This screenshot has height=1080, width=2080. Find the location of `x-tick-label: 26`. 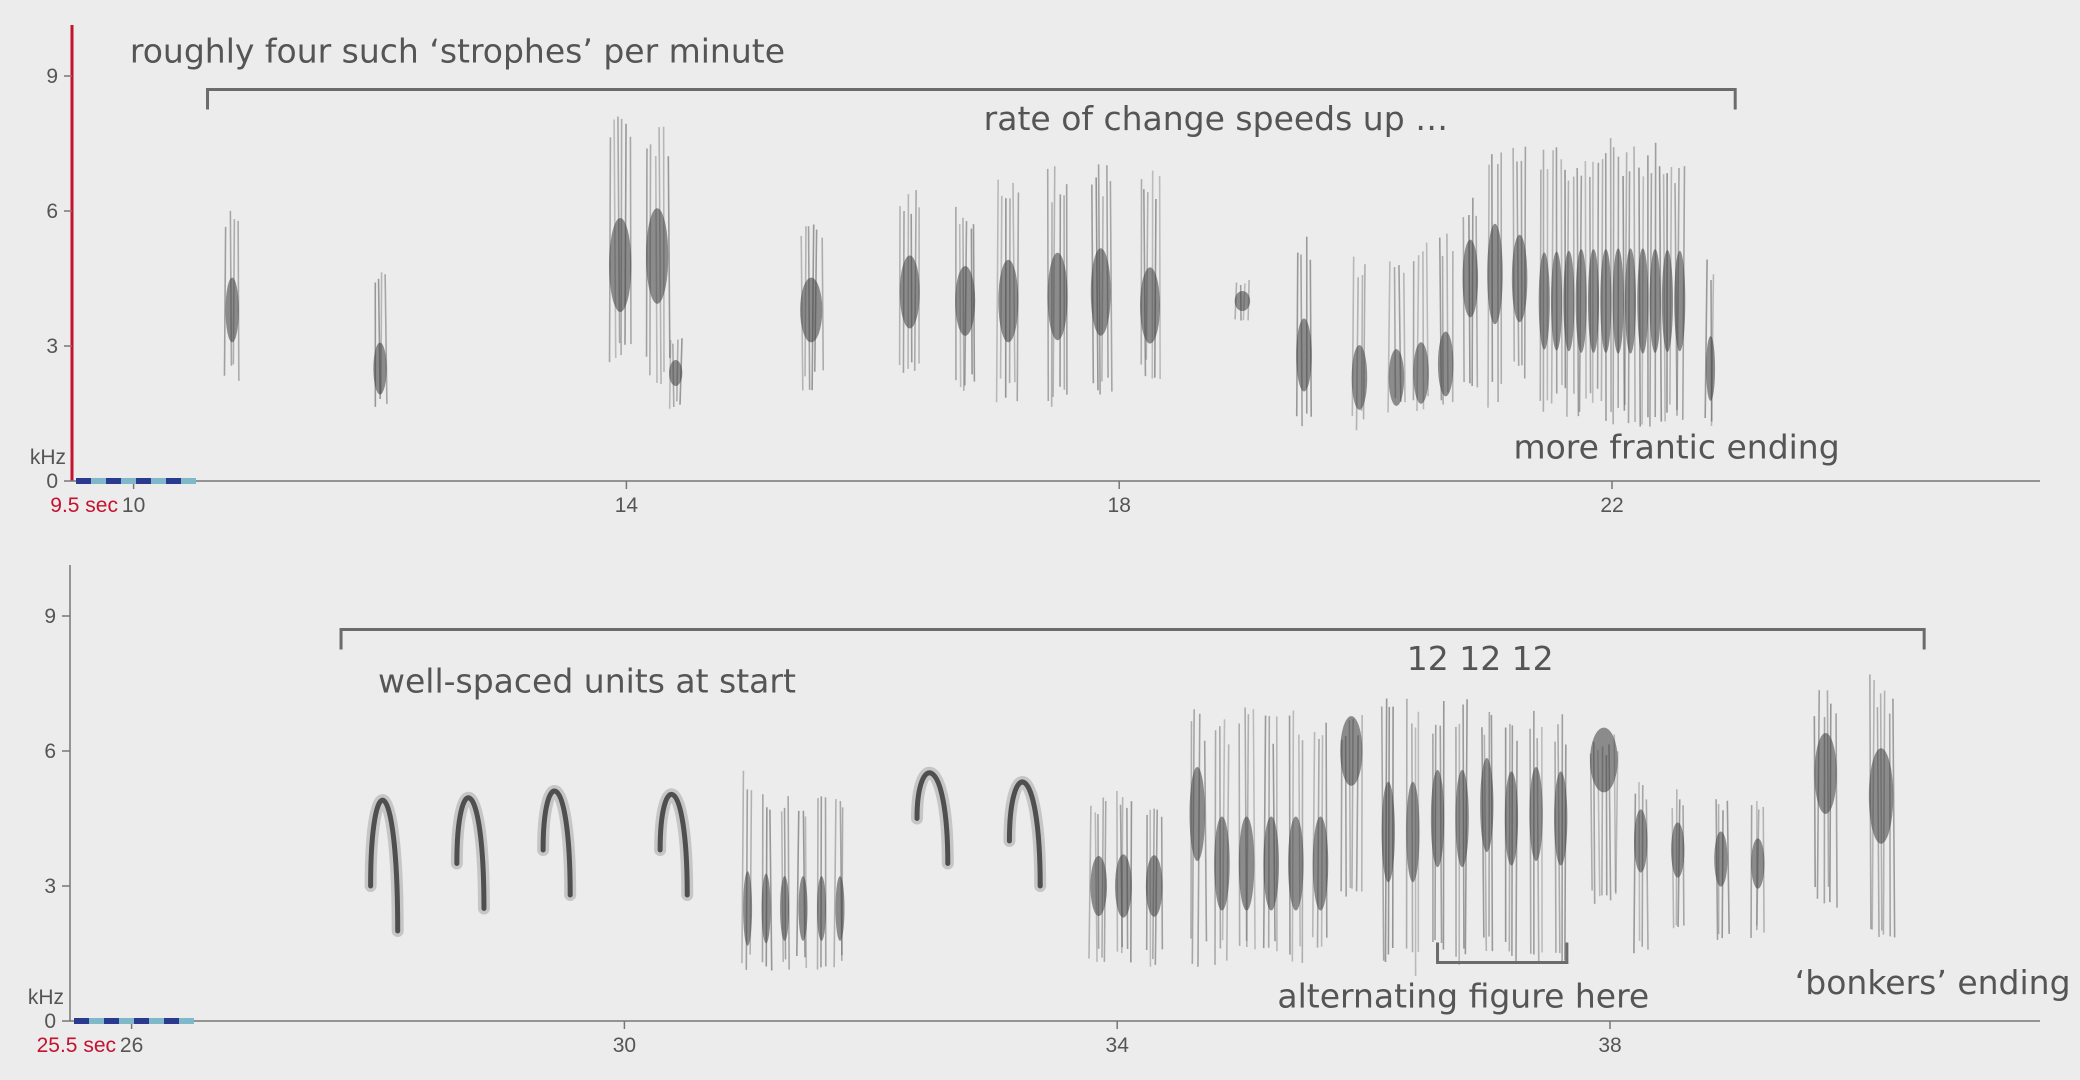

x-tick-label: 26 is located at coordinates (131, 1045).